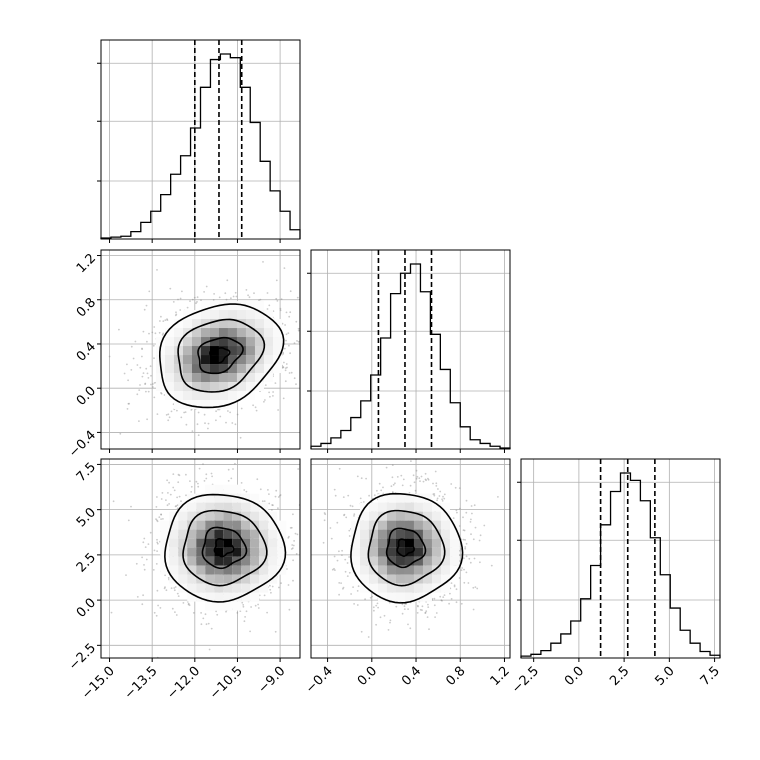 The height and width of the screenshot is (760, 760). I want to click on x-tick-label-2-0: −2.5, so click(525, 680).